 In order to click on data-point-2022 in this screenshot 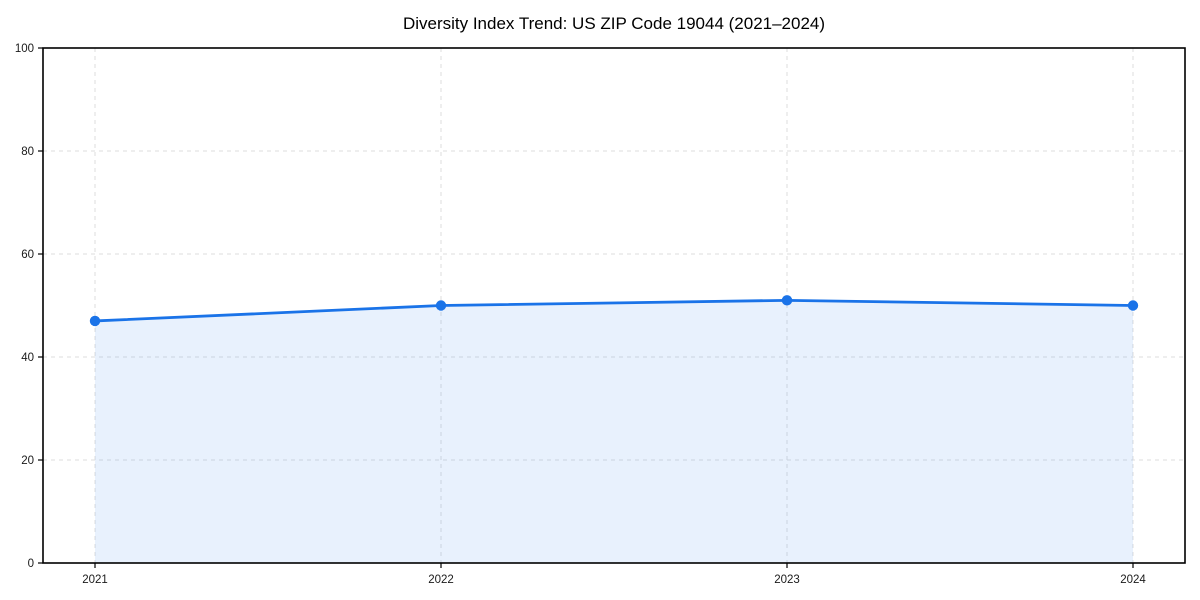, I will do `click(441, 305)`.